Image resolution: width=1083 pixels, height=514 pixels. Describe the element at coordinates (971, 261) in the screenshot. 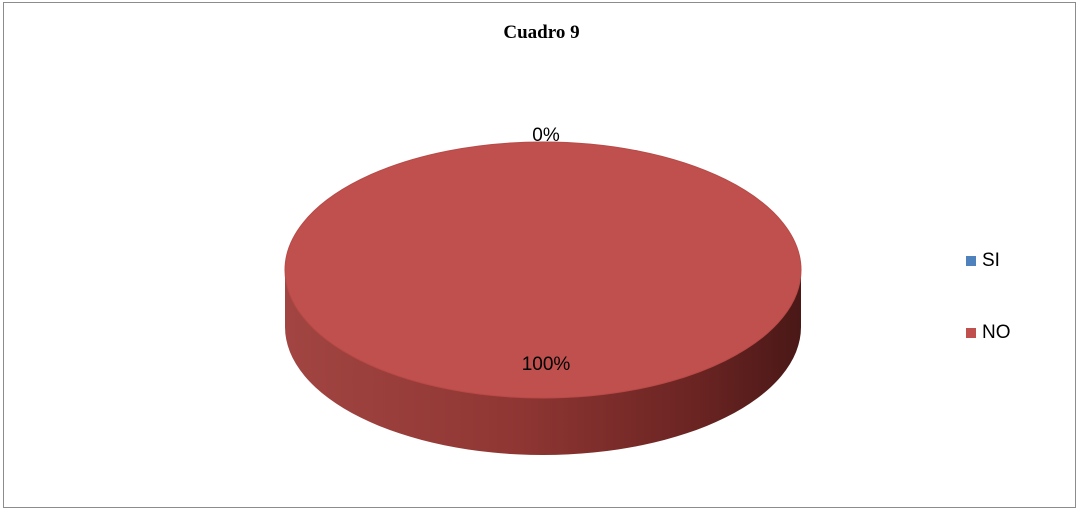

I see `legend-swatch-si` at that location.